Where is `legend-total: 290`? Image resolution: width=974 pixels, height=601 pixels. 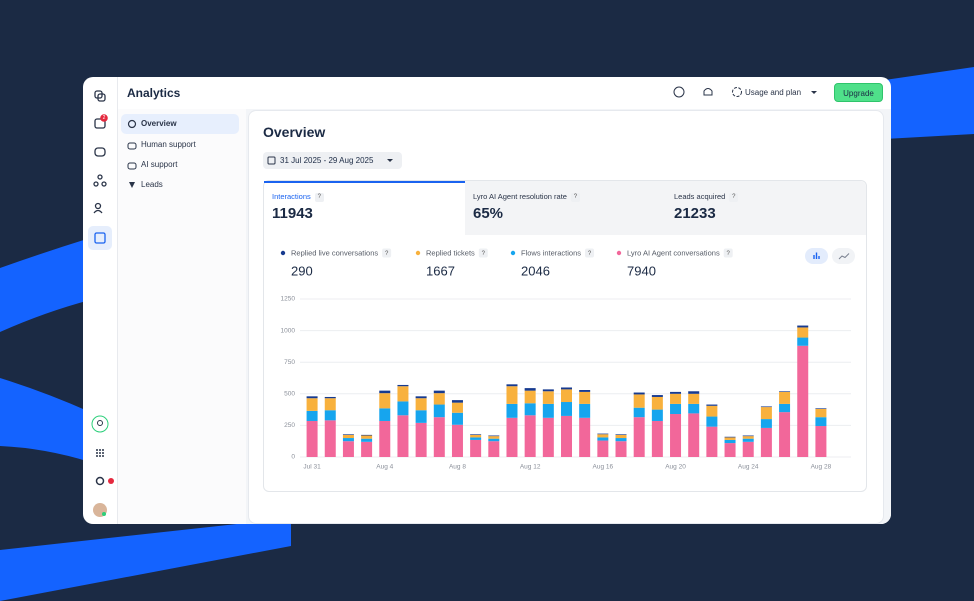
legend-total: 290 is located at coordinates (302, 270).